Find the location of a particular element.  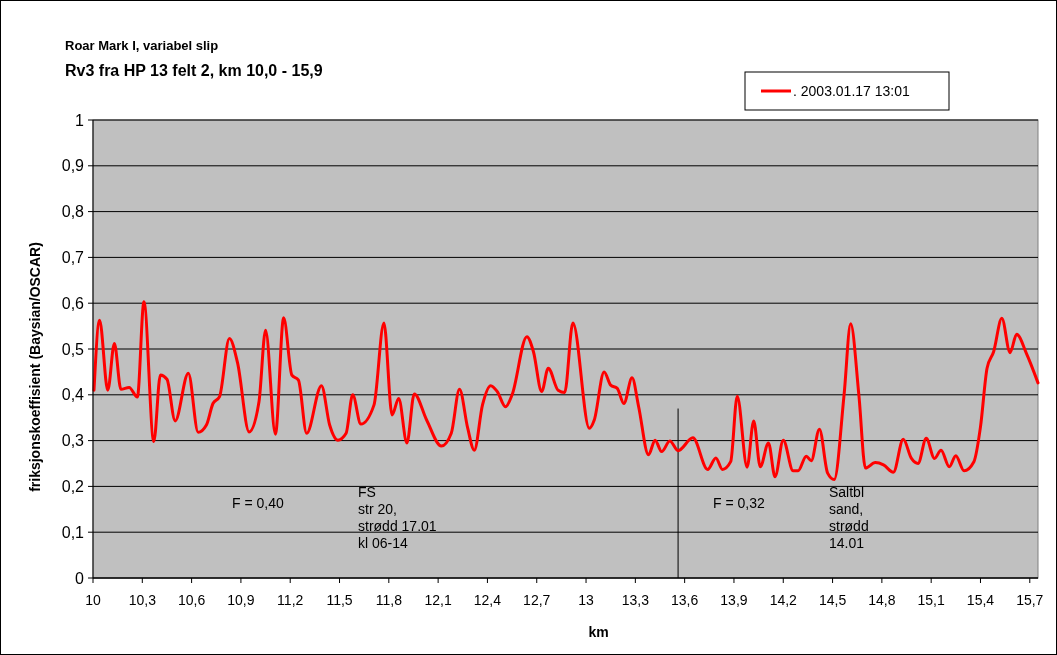

x-axis-title: km is located at coordinates (598, 632).